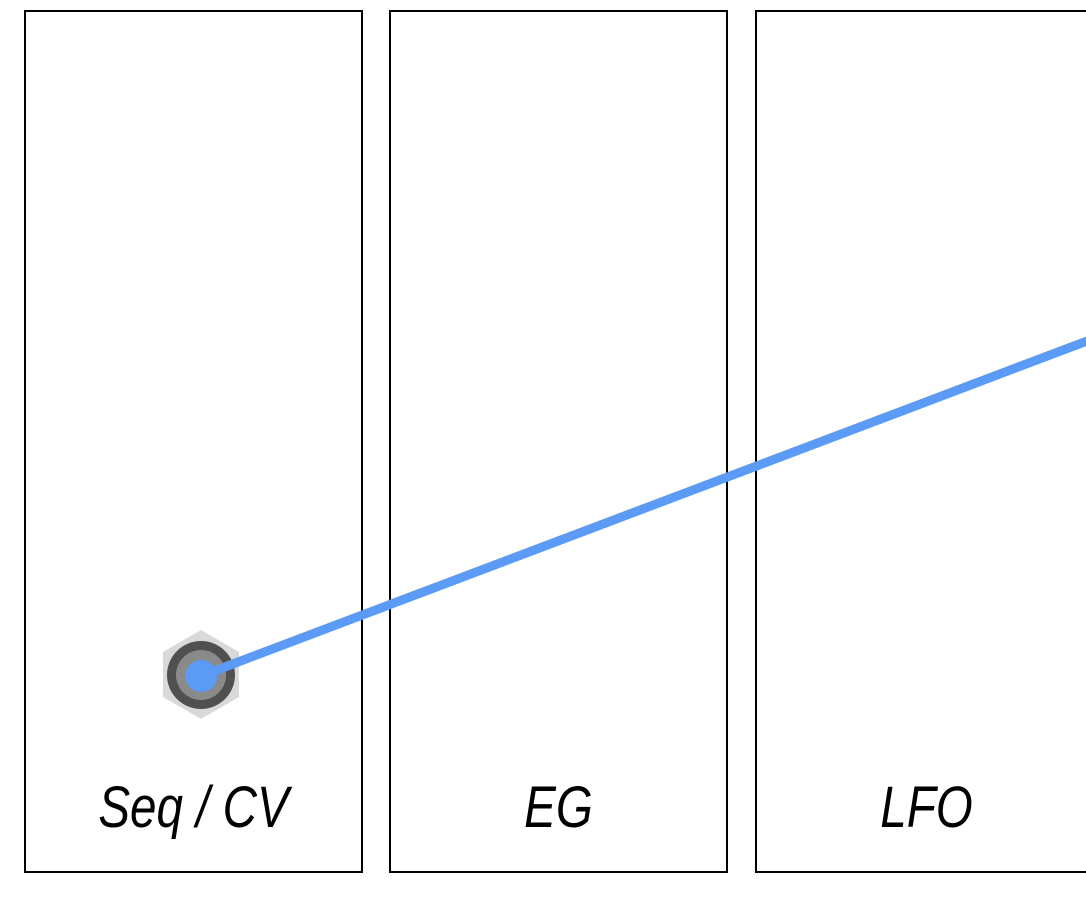  What do you see at coordinates (926, 807) in the screenshot?
I see `module-label-lfo: LFO` at bounding box center [926, 807].